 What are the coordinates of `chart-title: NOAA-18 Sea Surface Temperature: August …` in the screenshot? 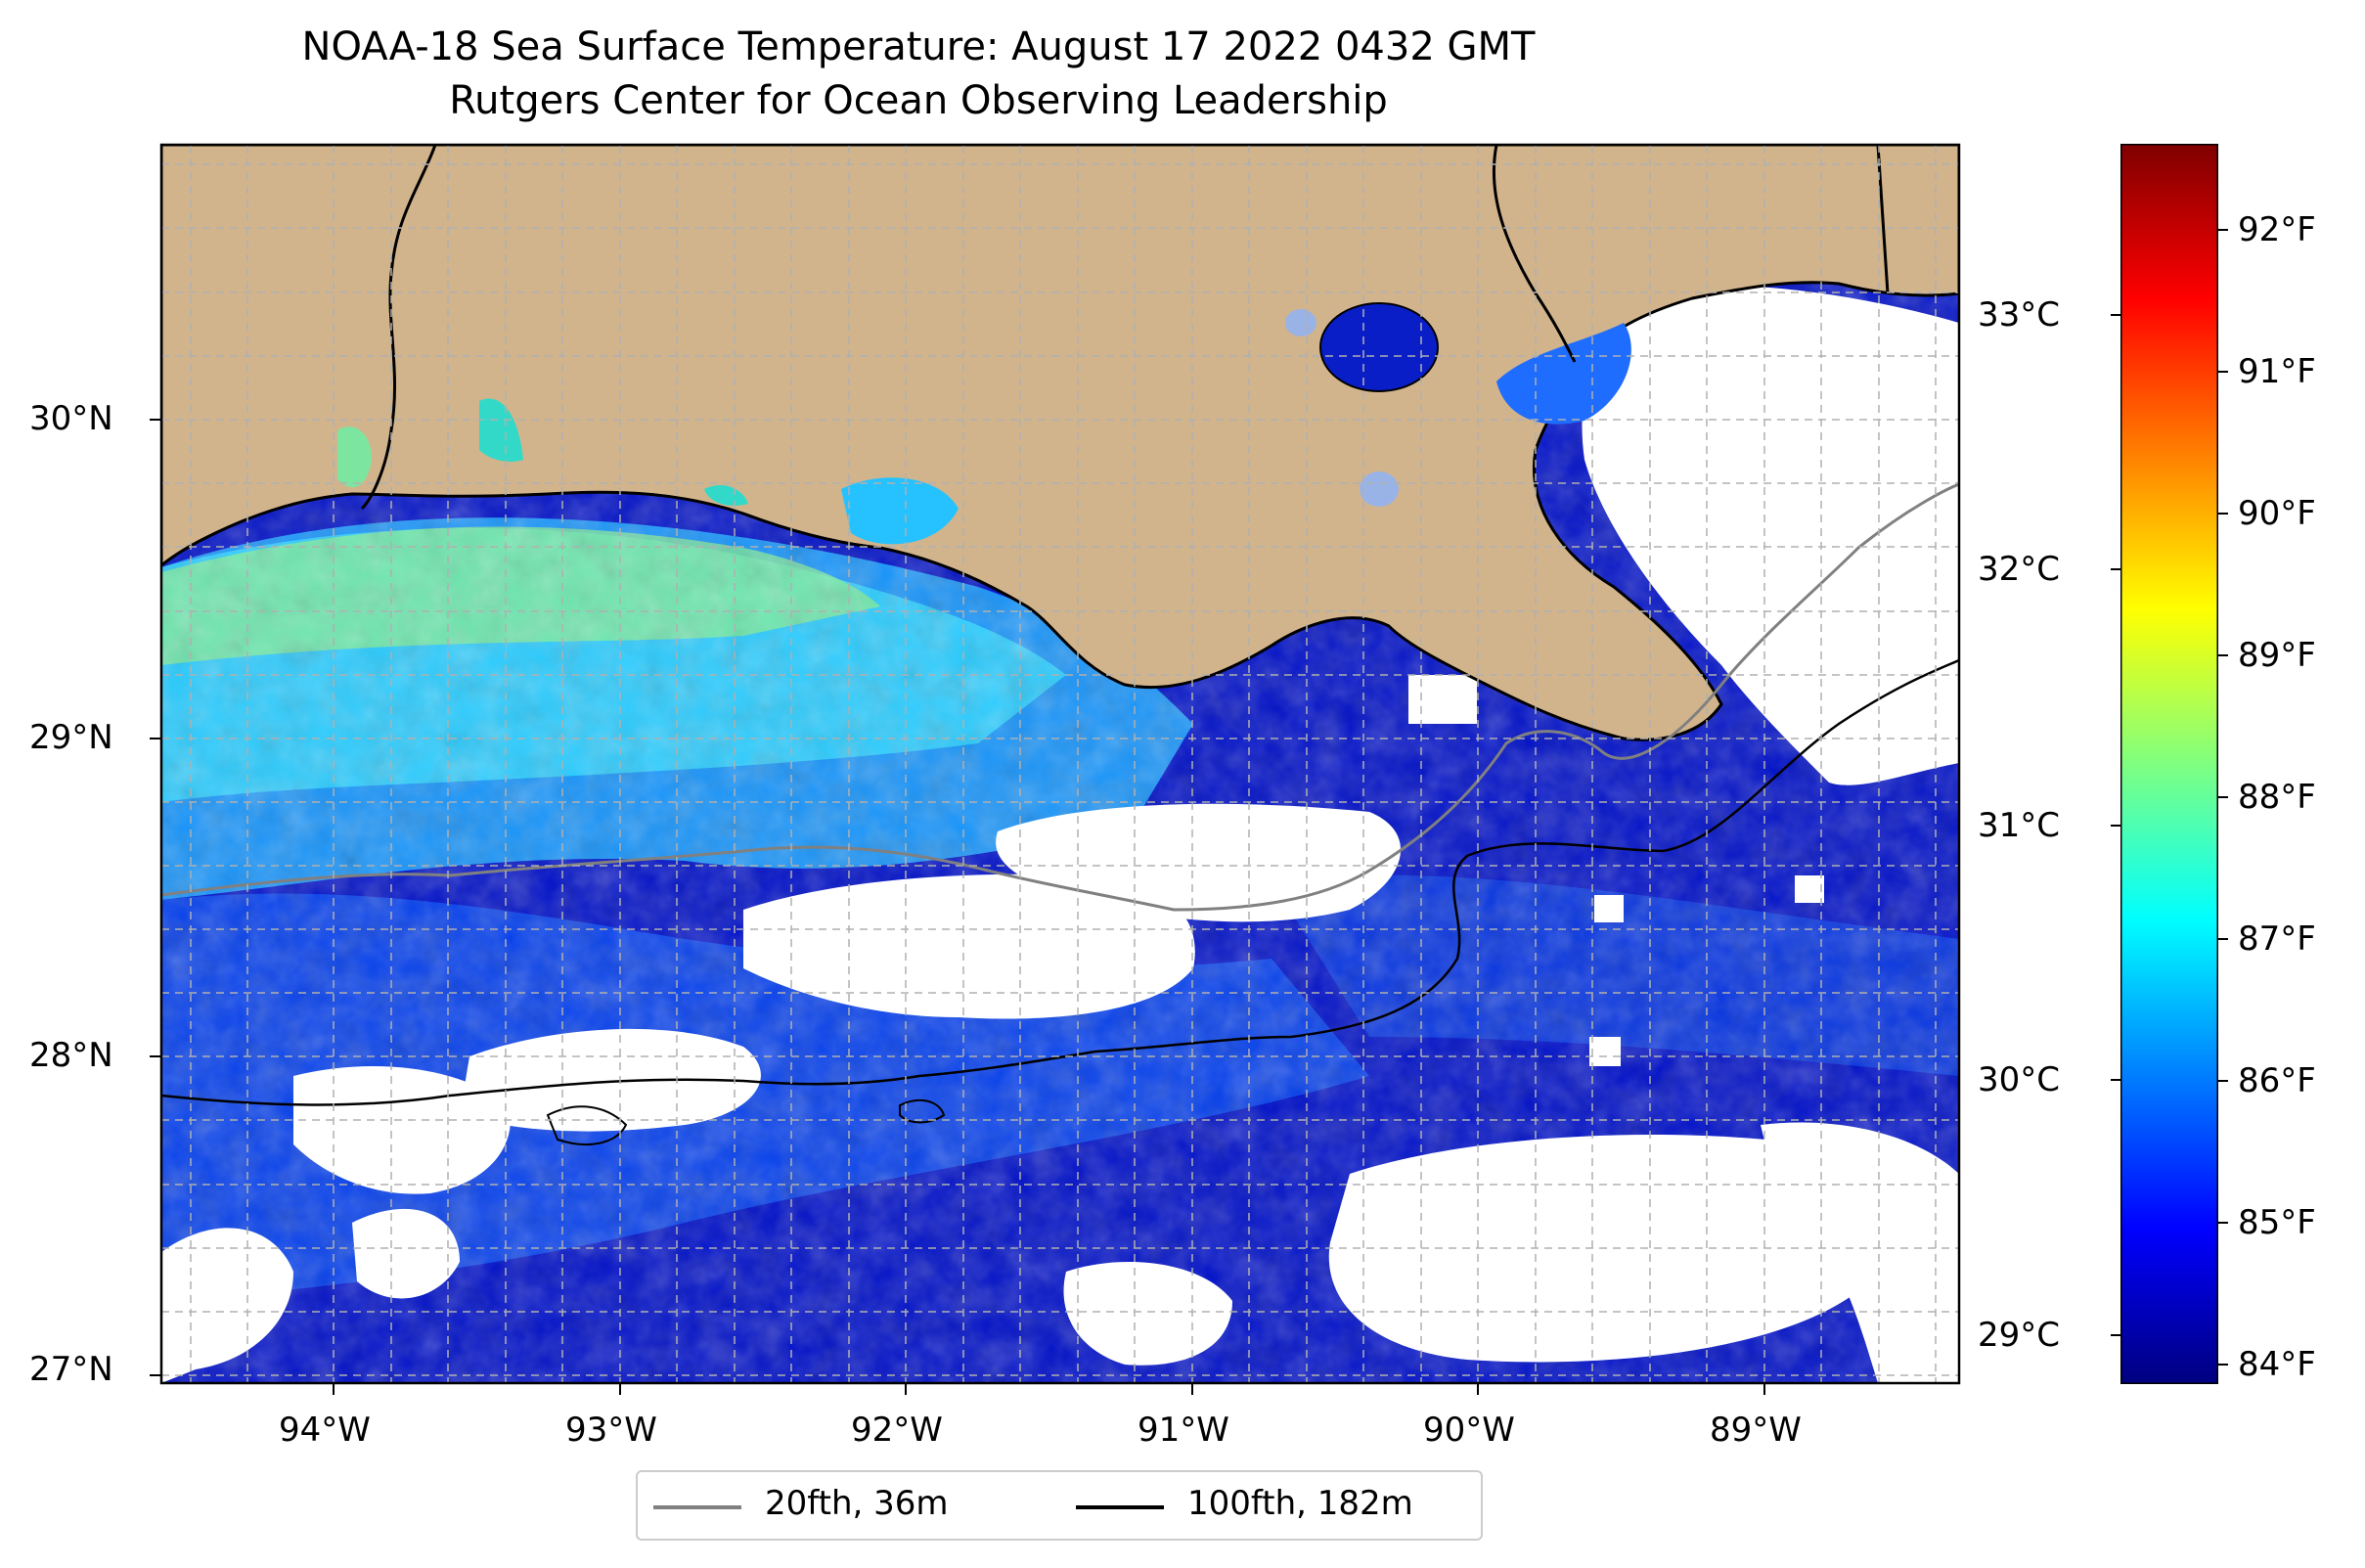 It's located at (918, 46).